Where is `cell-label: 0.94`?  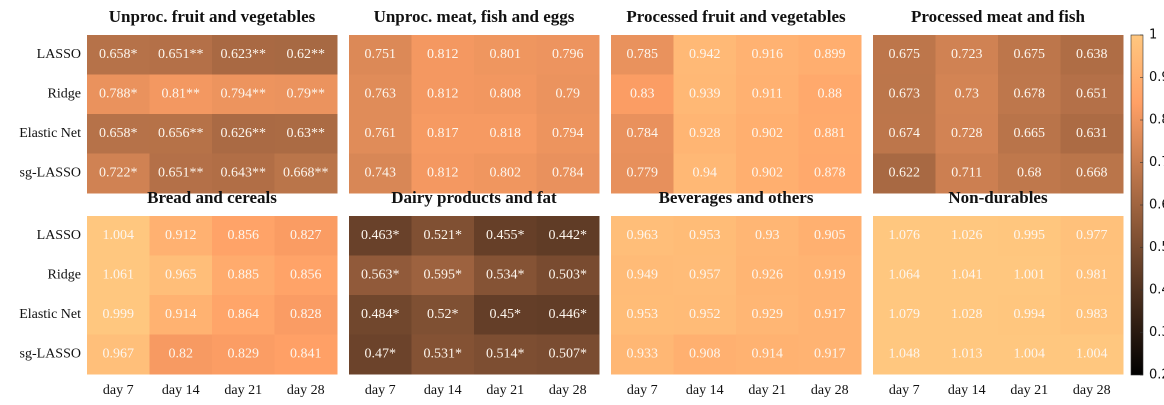 cell-label: 0.94 is located at coordinates (705, 172).